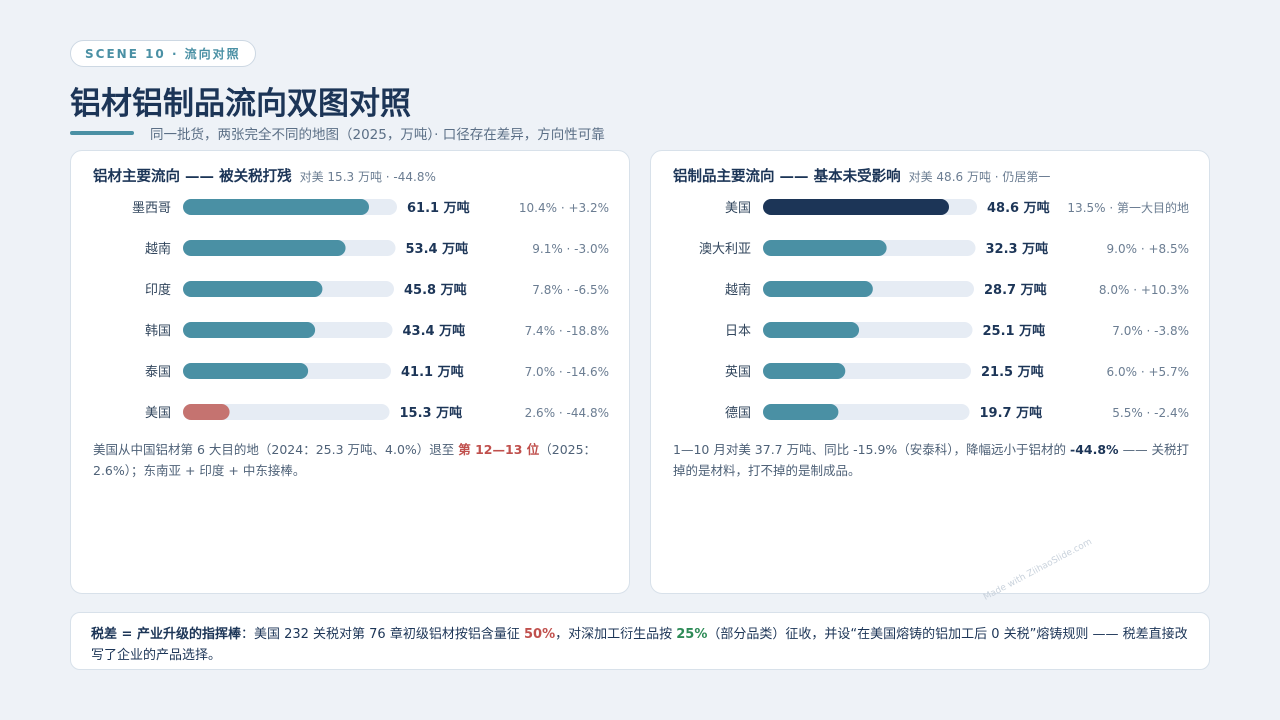  Describe the element at coordinates (872, 449) in the screenshot. I see `footnote-text: 1—10 月对美 37.7 万吨、同比 -15.9%（安泰科），降幅远小于铝材的` at that location.